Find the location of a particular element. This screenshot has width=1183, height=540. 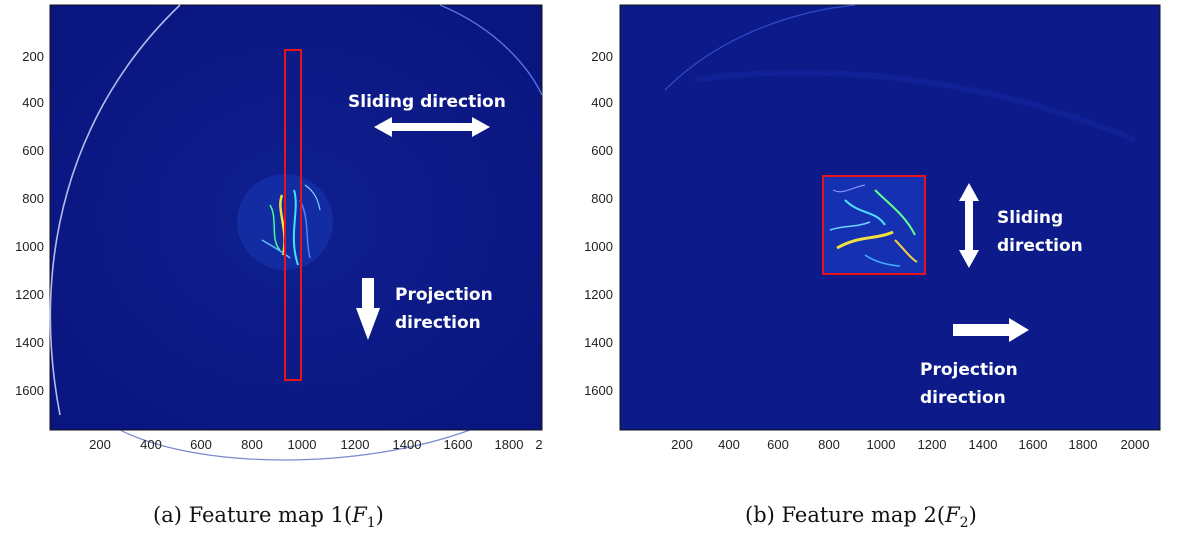

faint-arc is located at coordinates (760, 47).